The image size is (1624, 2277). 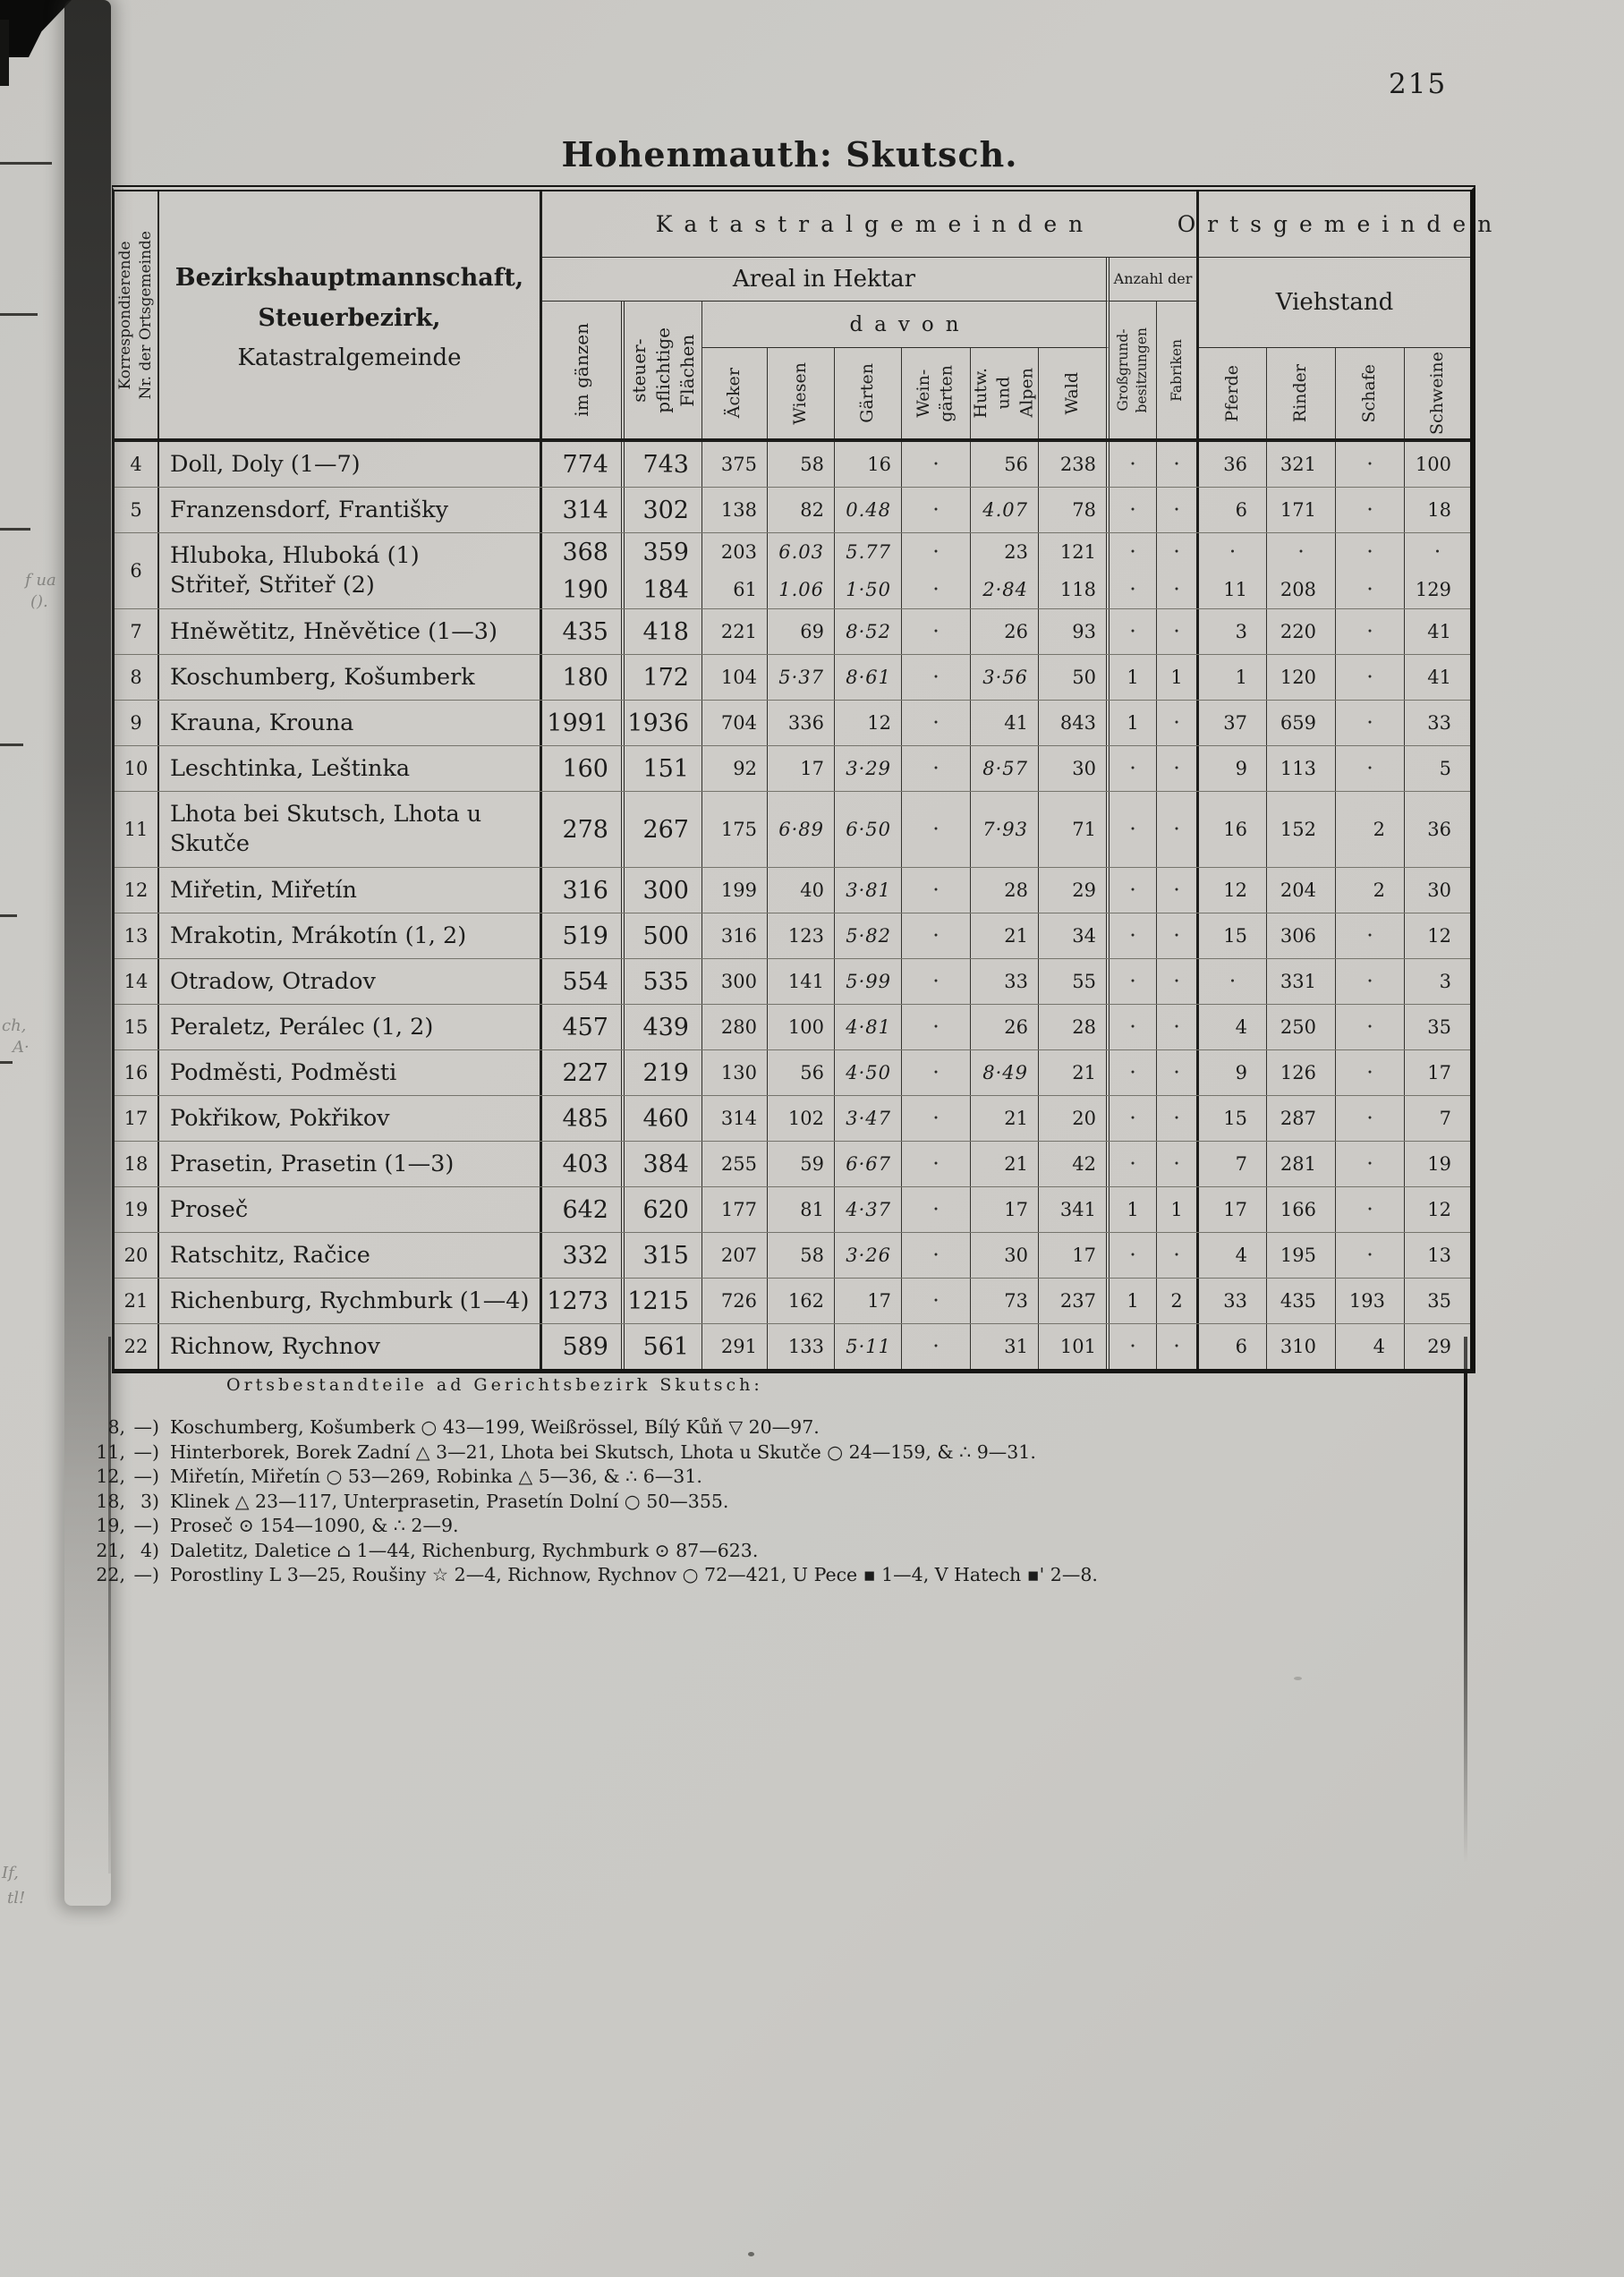 What do you see at coordinates (868, 829) in the screenshot?
I see `cell-value: 6·50` at bounding box center [868, 829].